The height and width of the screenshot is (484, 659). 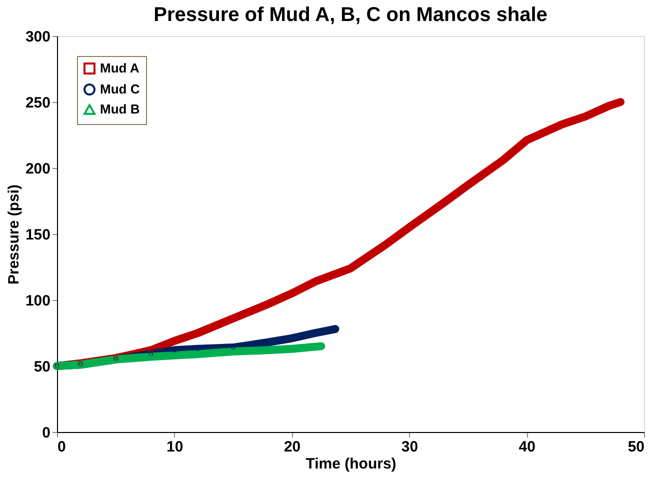 I want to click on legend-label: Mud A, so click(x=120, y=68).